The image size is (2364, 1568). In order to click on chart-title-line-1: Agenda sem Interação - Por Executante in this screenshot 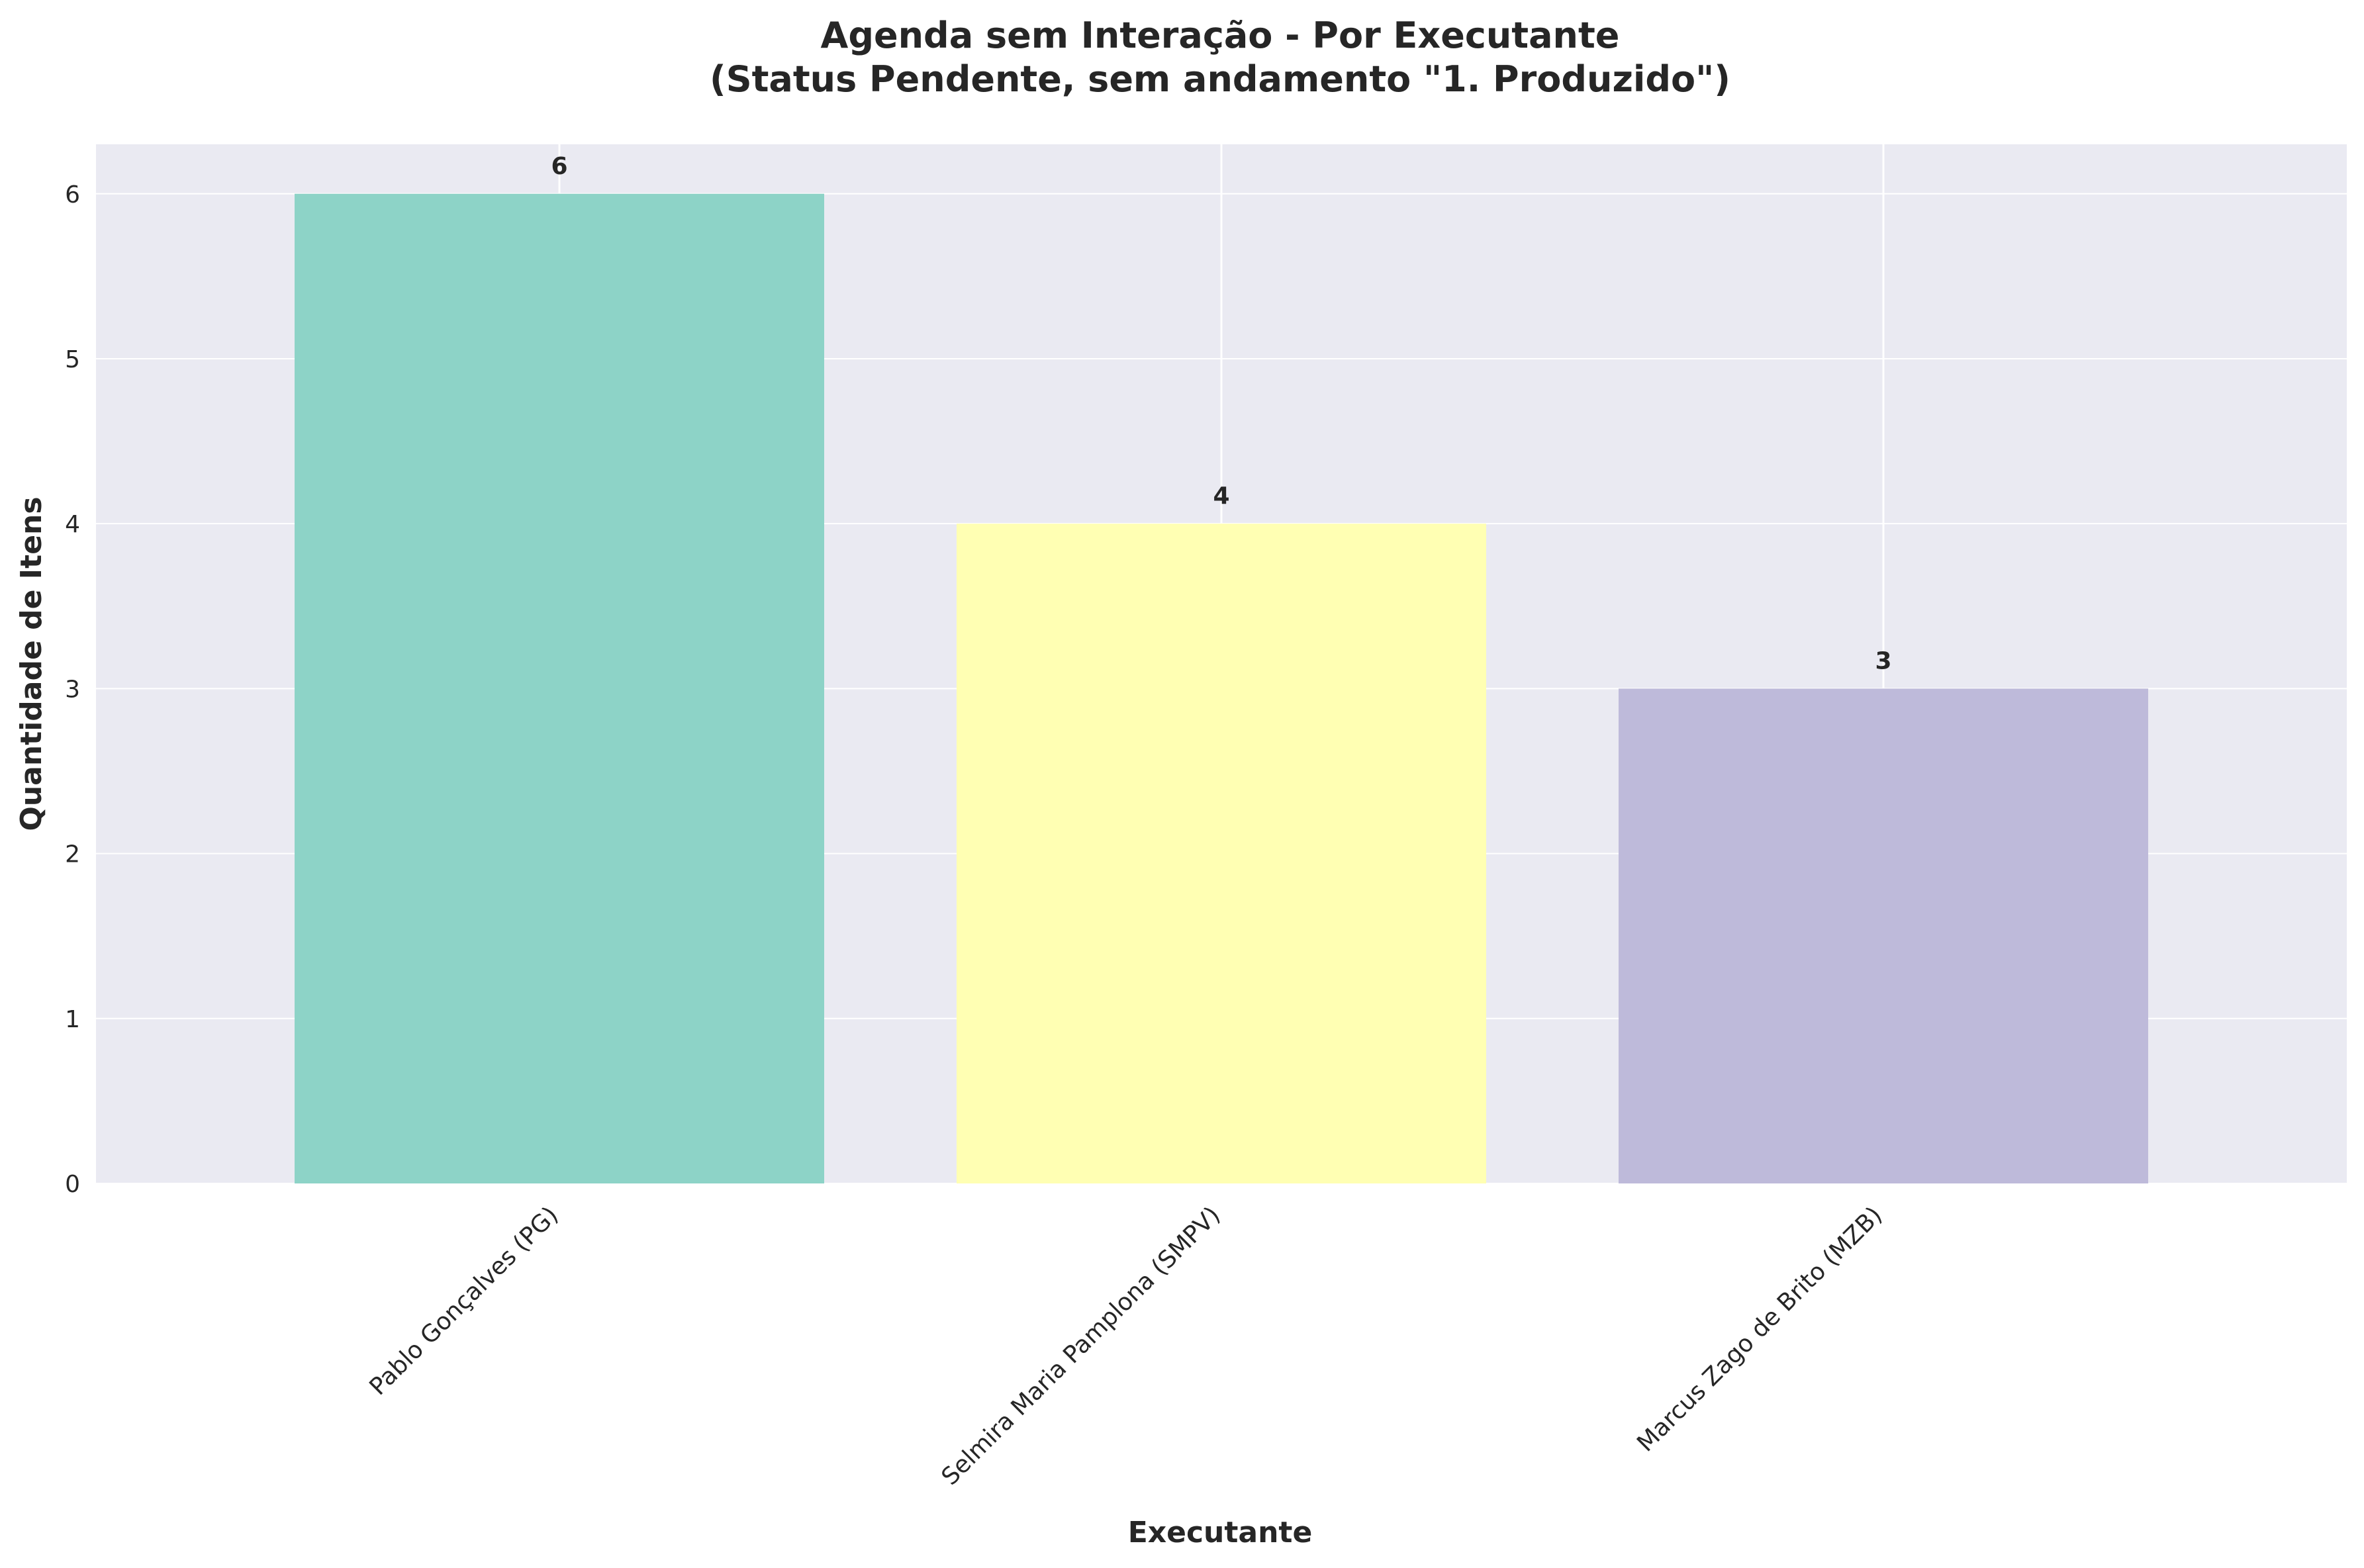, I will do `click(1220, 35)`.